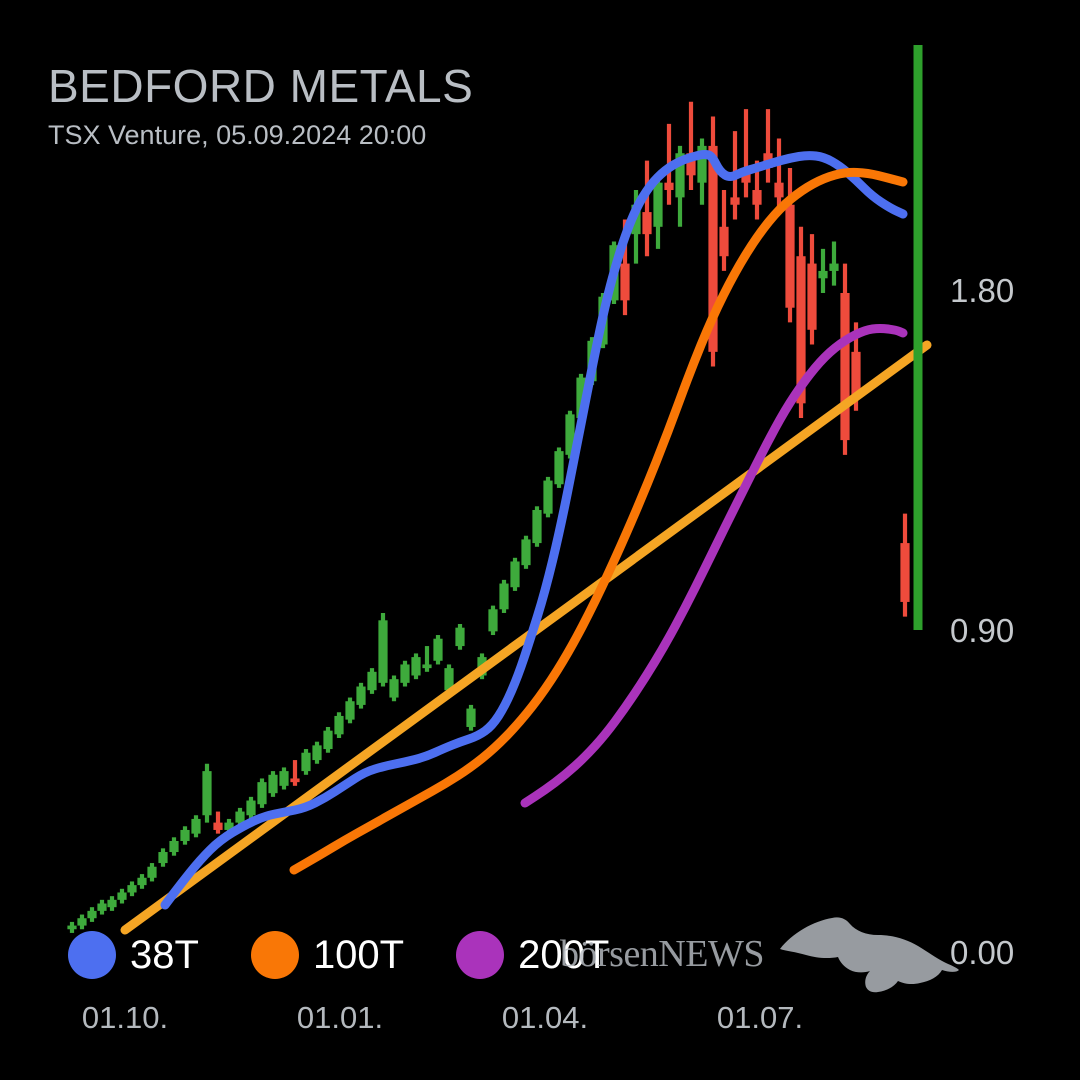 This screenshot has height=1080, width=1080. Describe the element at coordinates (982, 290) in the screenshot. I see `y-axis-label-180: 1.80` at that location.